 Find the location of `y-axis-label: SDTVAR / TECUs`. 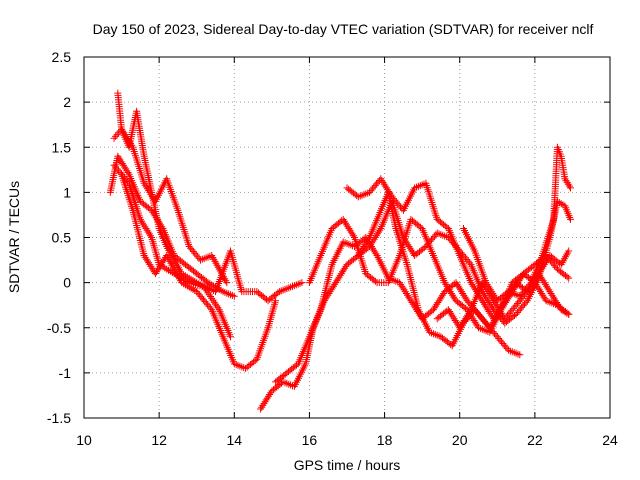

y-axis-label: SDTVAR / TECUs is located at coordinates (14, 237).